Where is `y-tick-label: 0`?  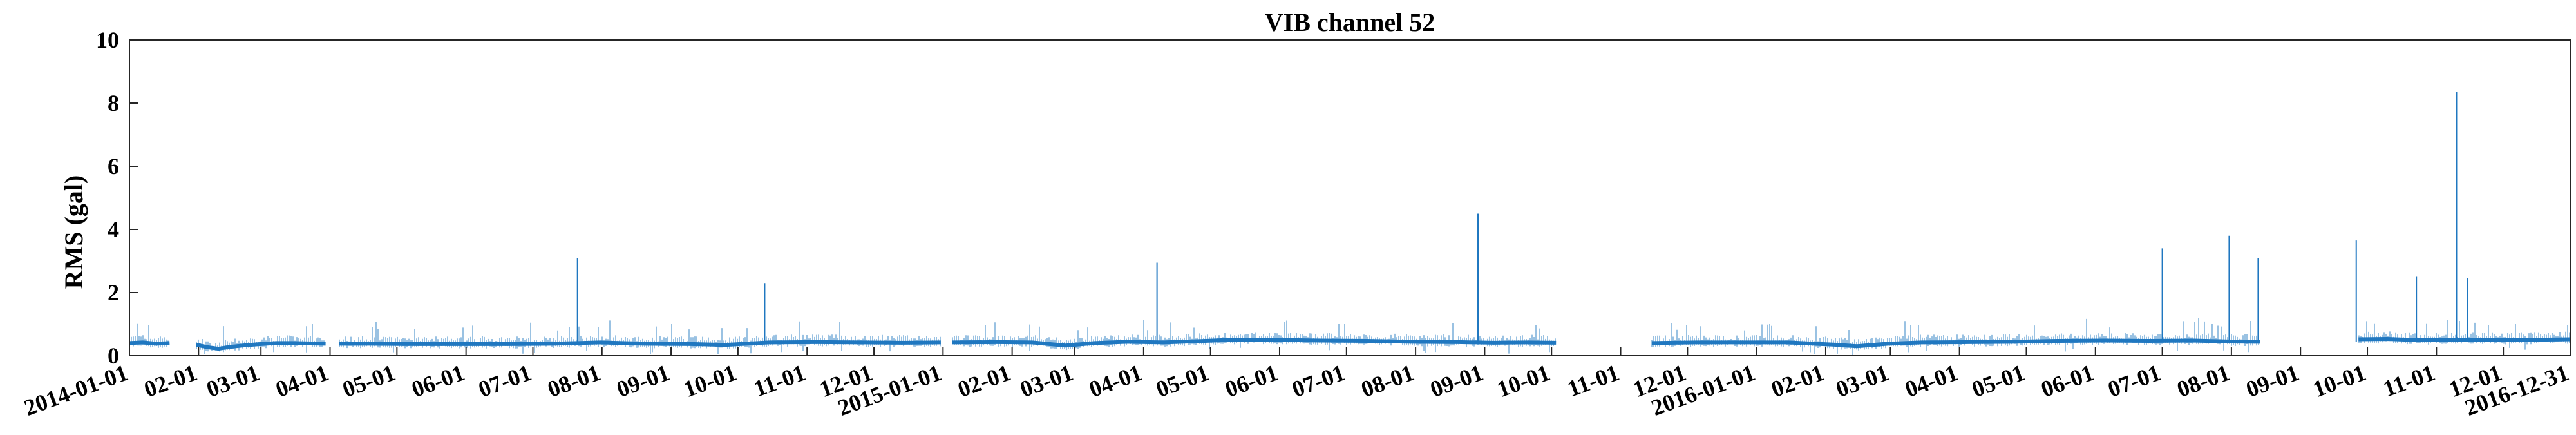
y-tick-label: 0 is located at coordinates (113, 356).